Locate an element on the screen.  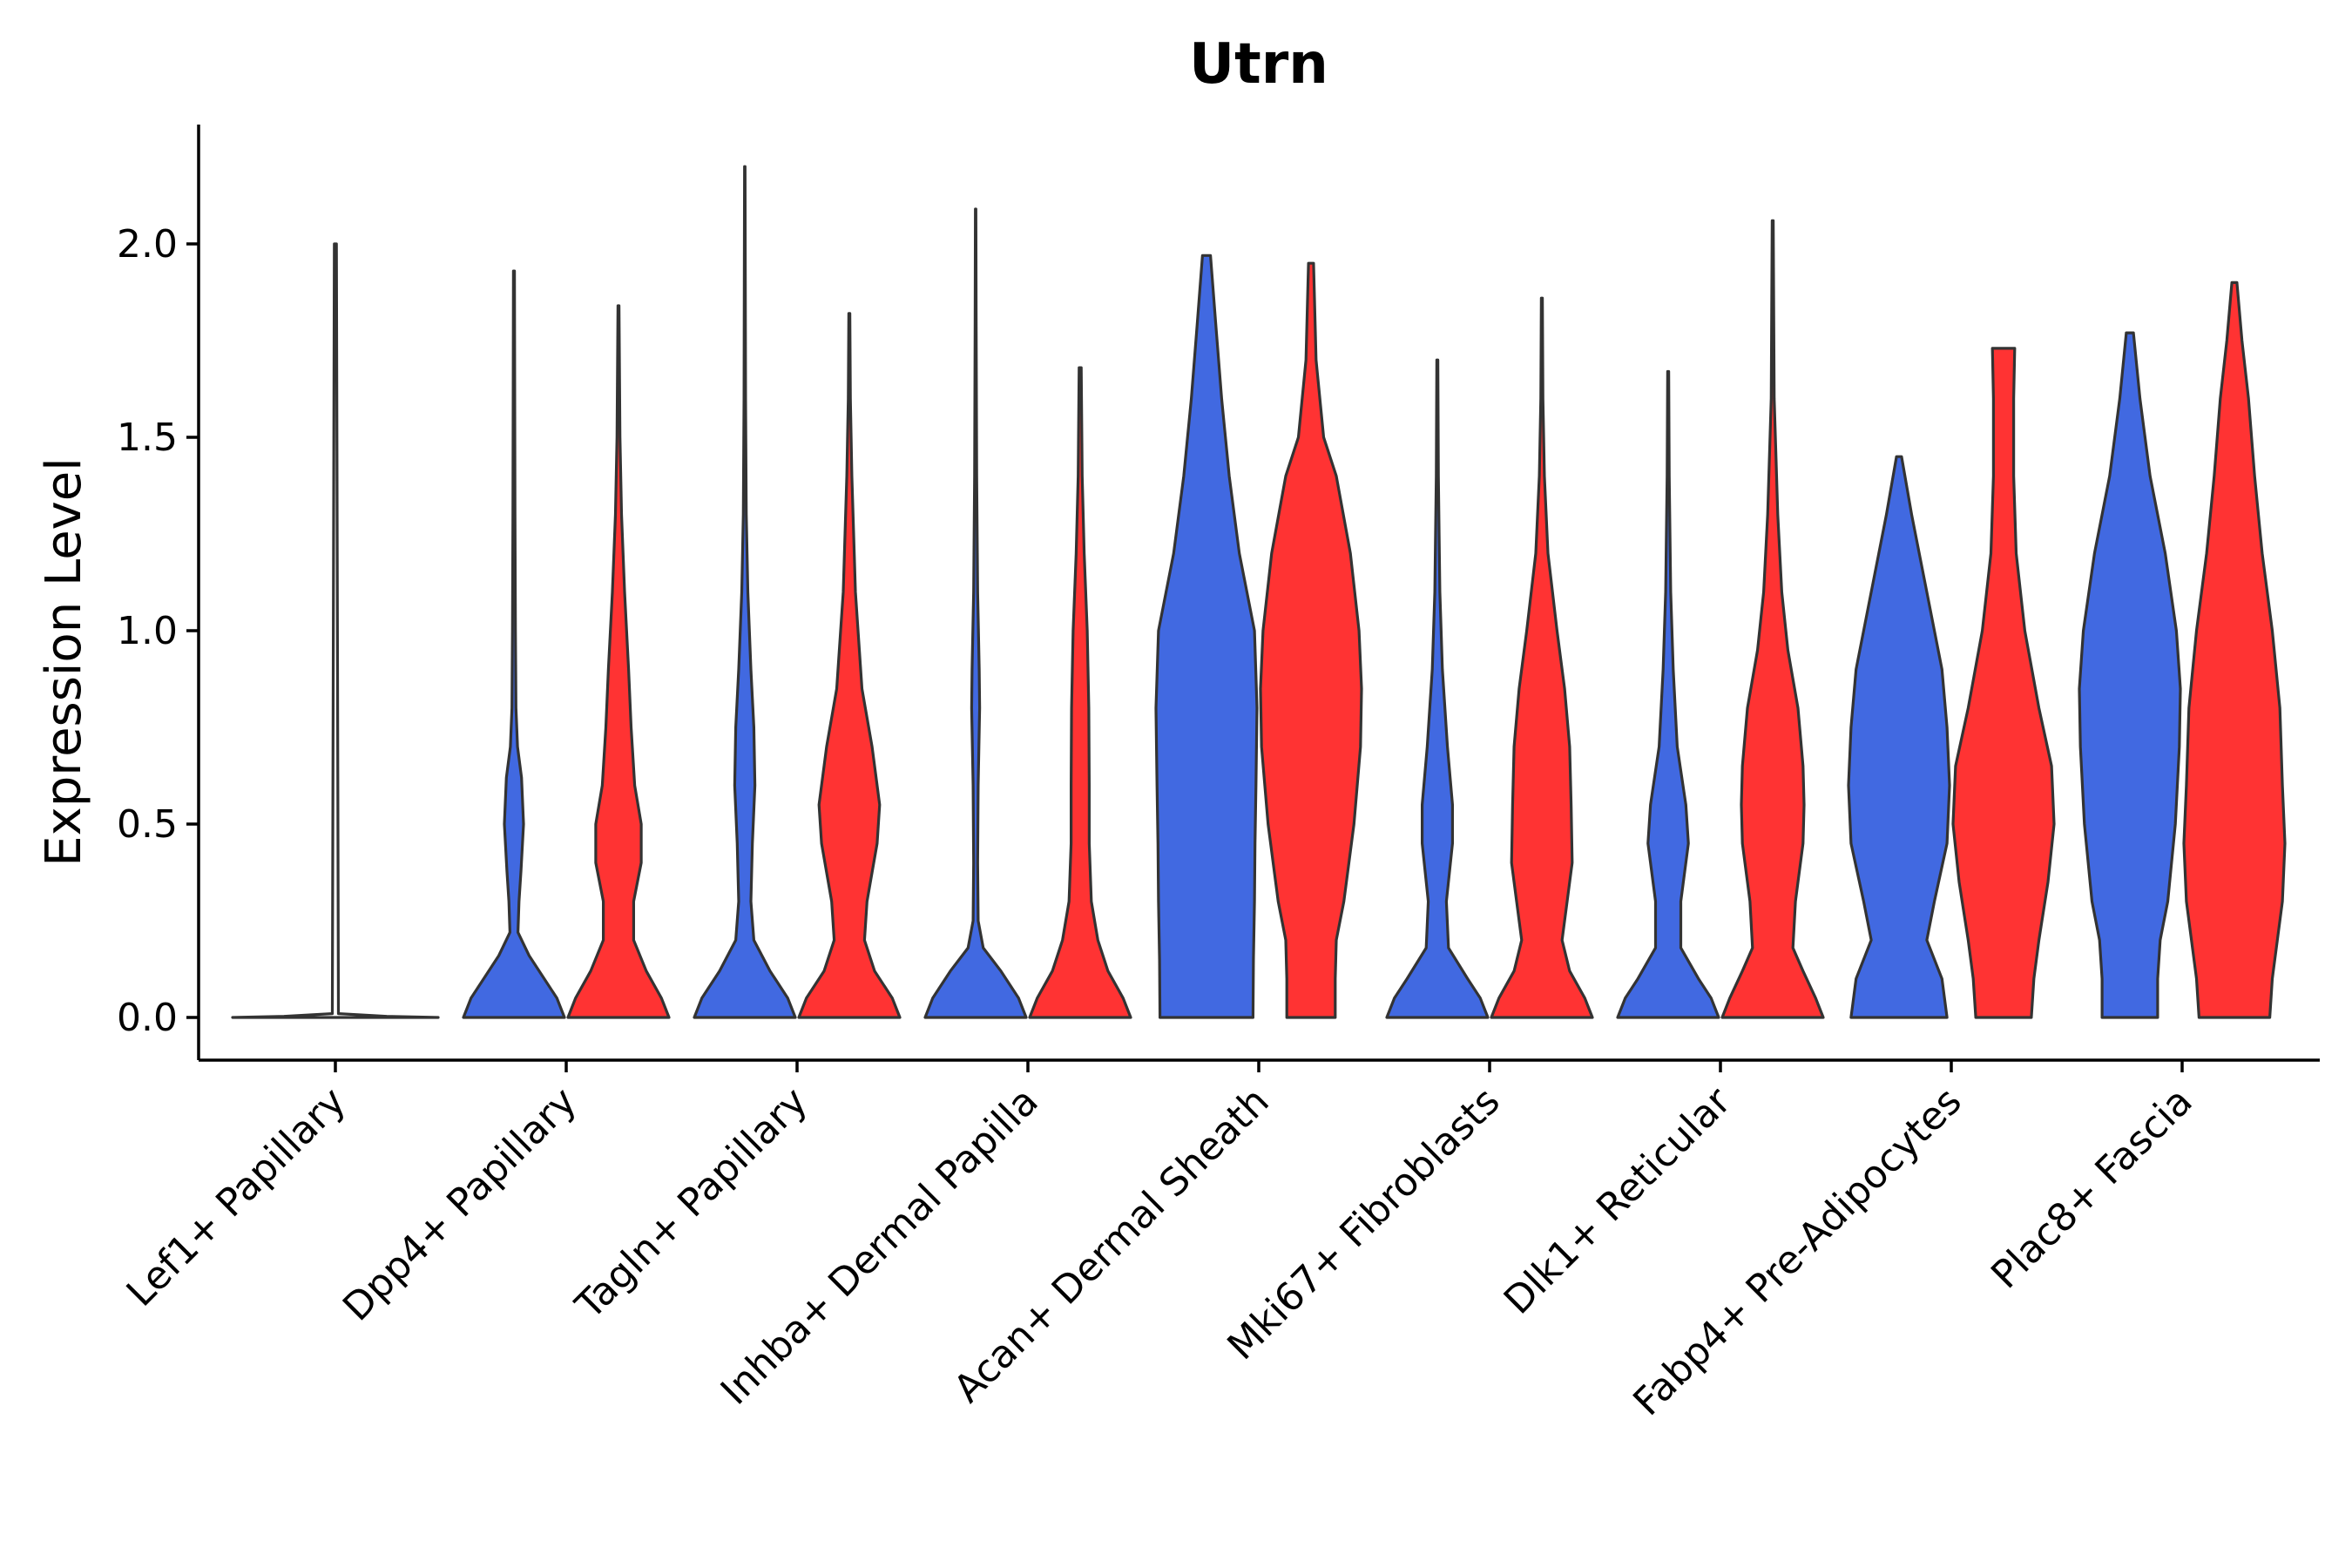
x-tick-label: Lef1+ Papillary is located at coordinates (236, 1197).